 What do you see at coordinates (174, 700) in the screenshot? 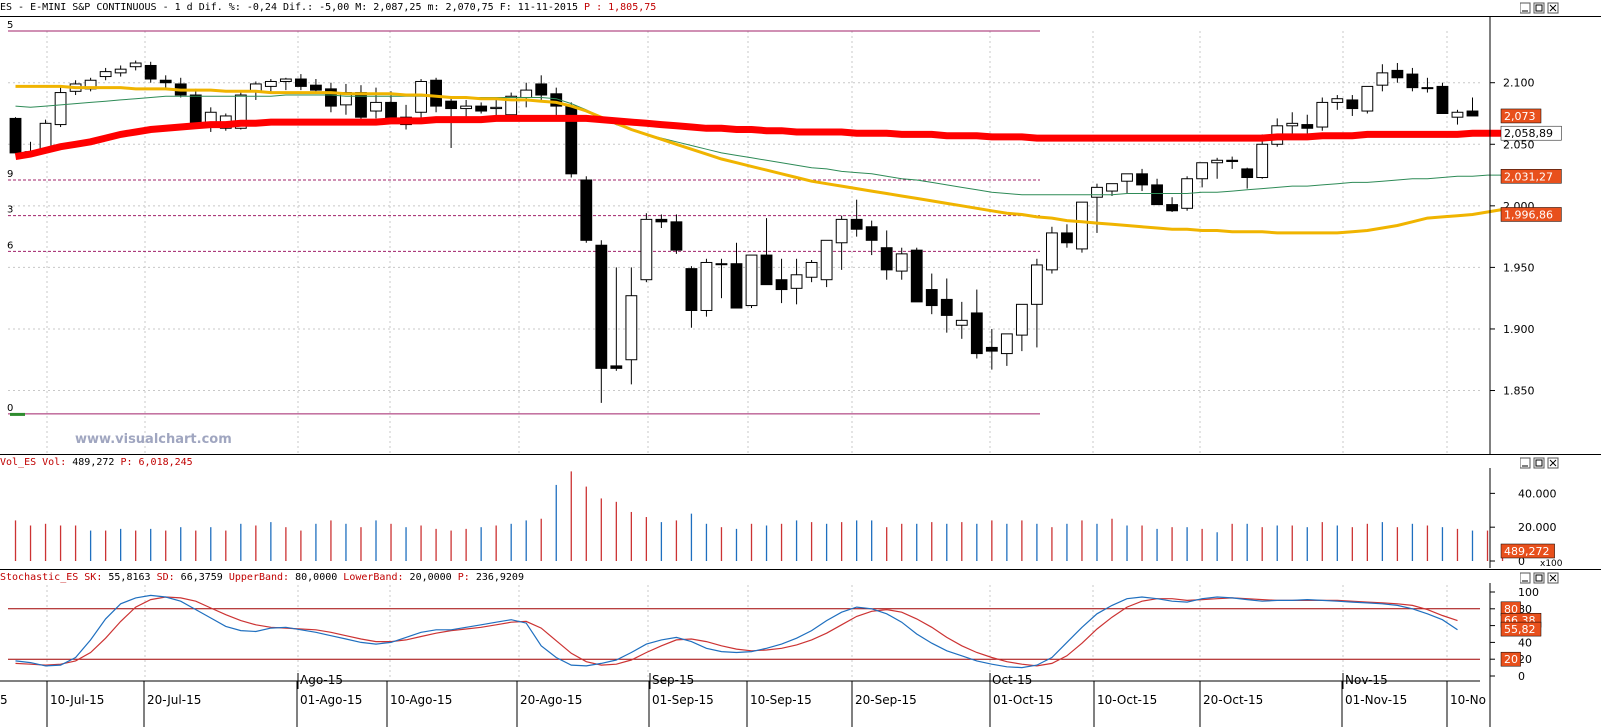
I see `date-label: 20-Jul-15` at bounding box center [174, 700].